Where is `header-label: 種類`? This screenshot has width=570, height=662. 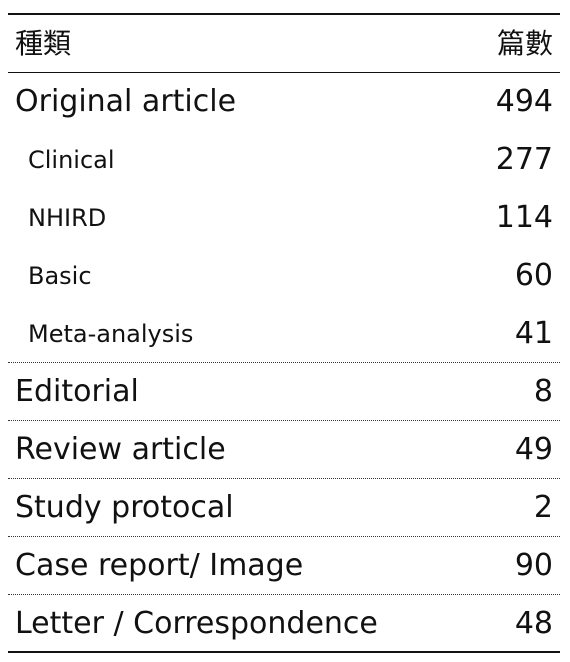
header-label: 種類 is located at coordinates (43, 43).